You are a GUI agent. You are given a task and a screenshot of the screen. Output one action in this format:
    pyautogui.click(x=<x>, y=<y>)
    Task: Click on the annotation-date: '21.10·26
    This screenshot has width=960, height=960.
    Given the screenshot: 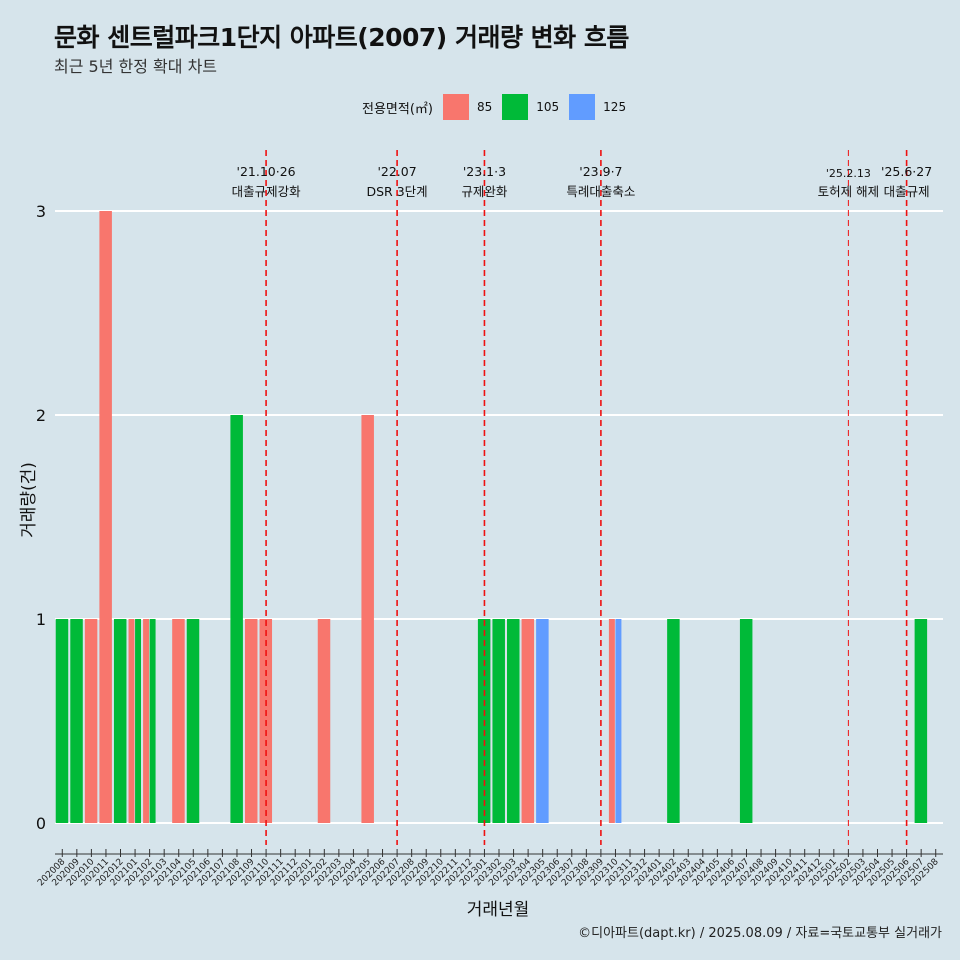 What is the action you would take?
    pyautogui.click(x=266, y=171)
    